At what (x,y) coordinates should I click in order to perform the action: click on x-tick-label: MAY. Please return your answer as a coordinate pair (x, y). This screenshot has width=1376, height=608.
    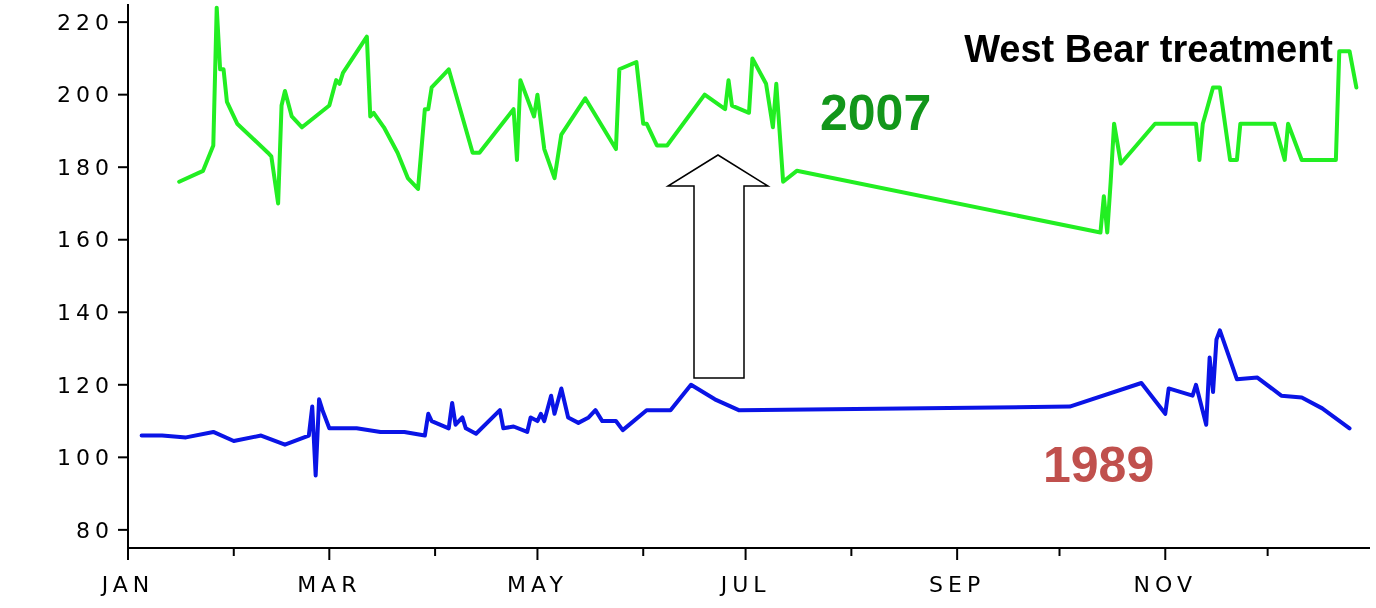
    Looking at the image, I should click on (537, 584).